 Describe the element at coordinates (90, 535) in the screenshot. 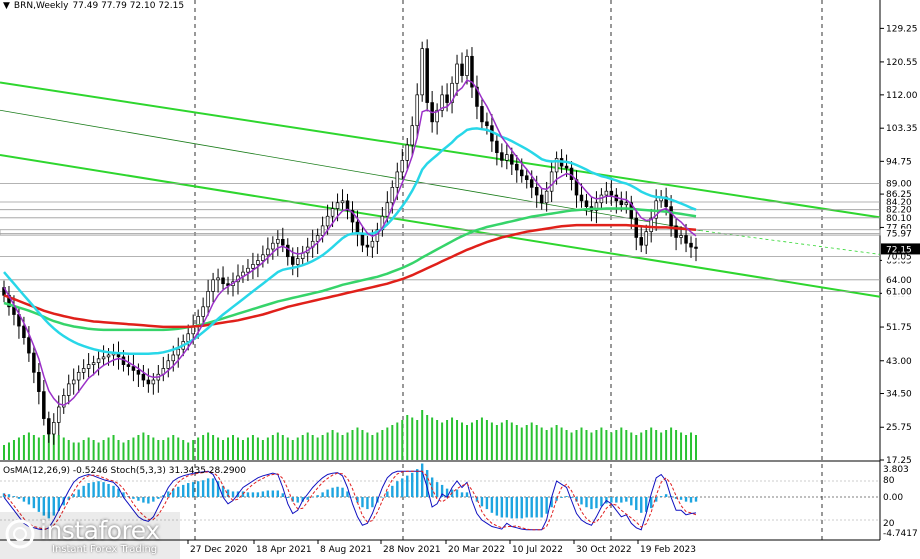

I see `logo-mark-icon` at that location.